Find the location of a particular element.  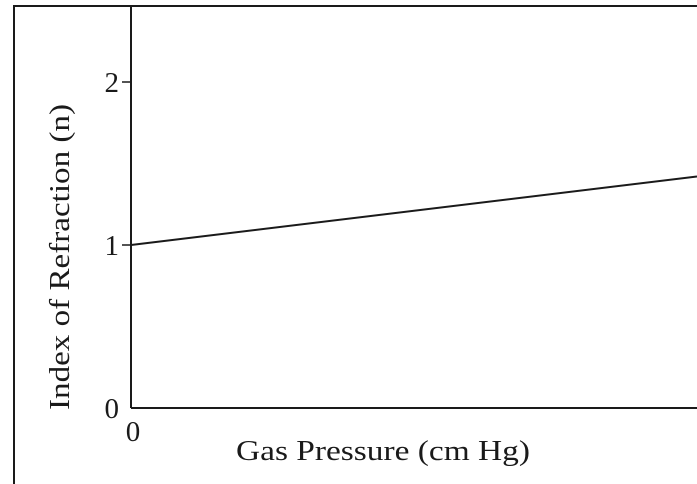

x-ticks: 0 is located at coordinates (133, 432).